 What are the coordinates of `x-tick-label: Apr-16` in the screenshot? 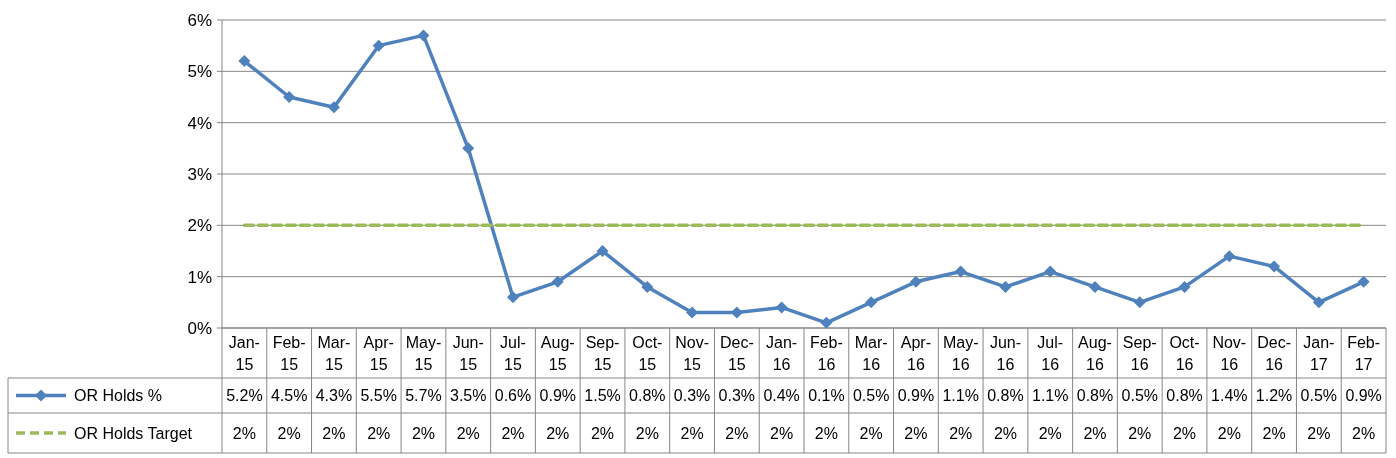 It's located at (916, 353).